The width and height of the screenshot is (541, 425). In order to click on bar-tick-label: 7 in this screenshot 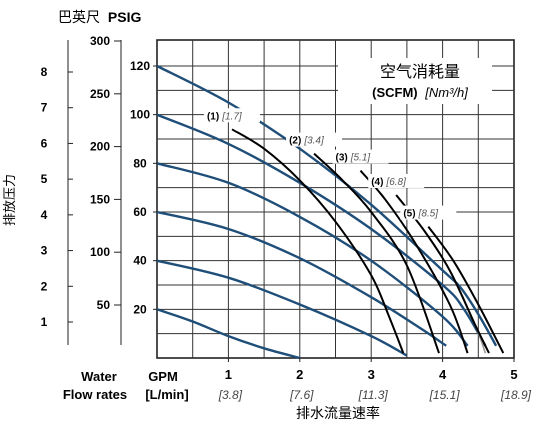, I will do `click(44, 108)`.